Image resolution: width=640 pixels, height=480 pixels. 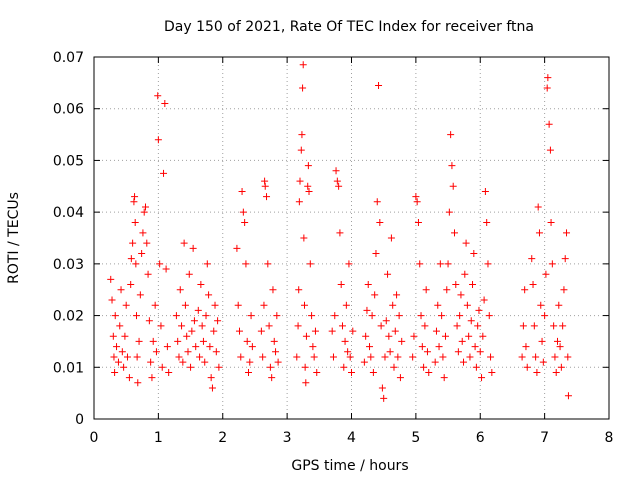 I want to click on y-tick-label: 0.06, so click(x=68, y=110).